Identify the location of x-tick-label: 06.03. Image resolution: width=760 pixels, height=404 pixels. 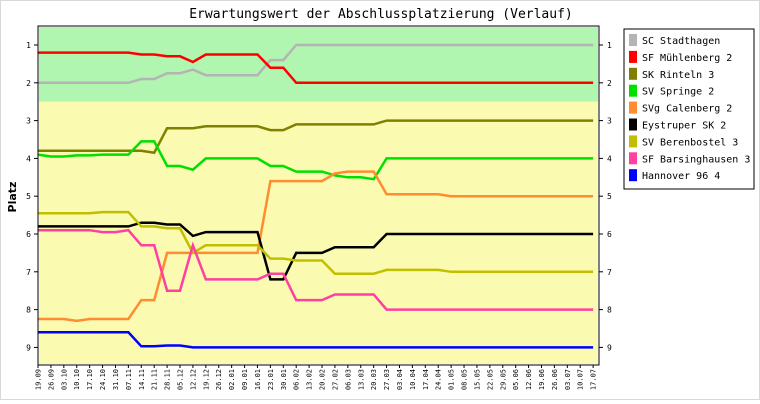
(348, 379).